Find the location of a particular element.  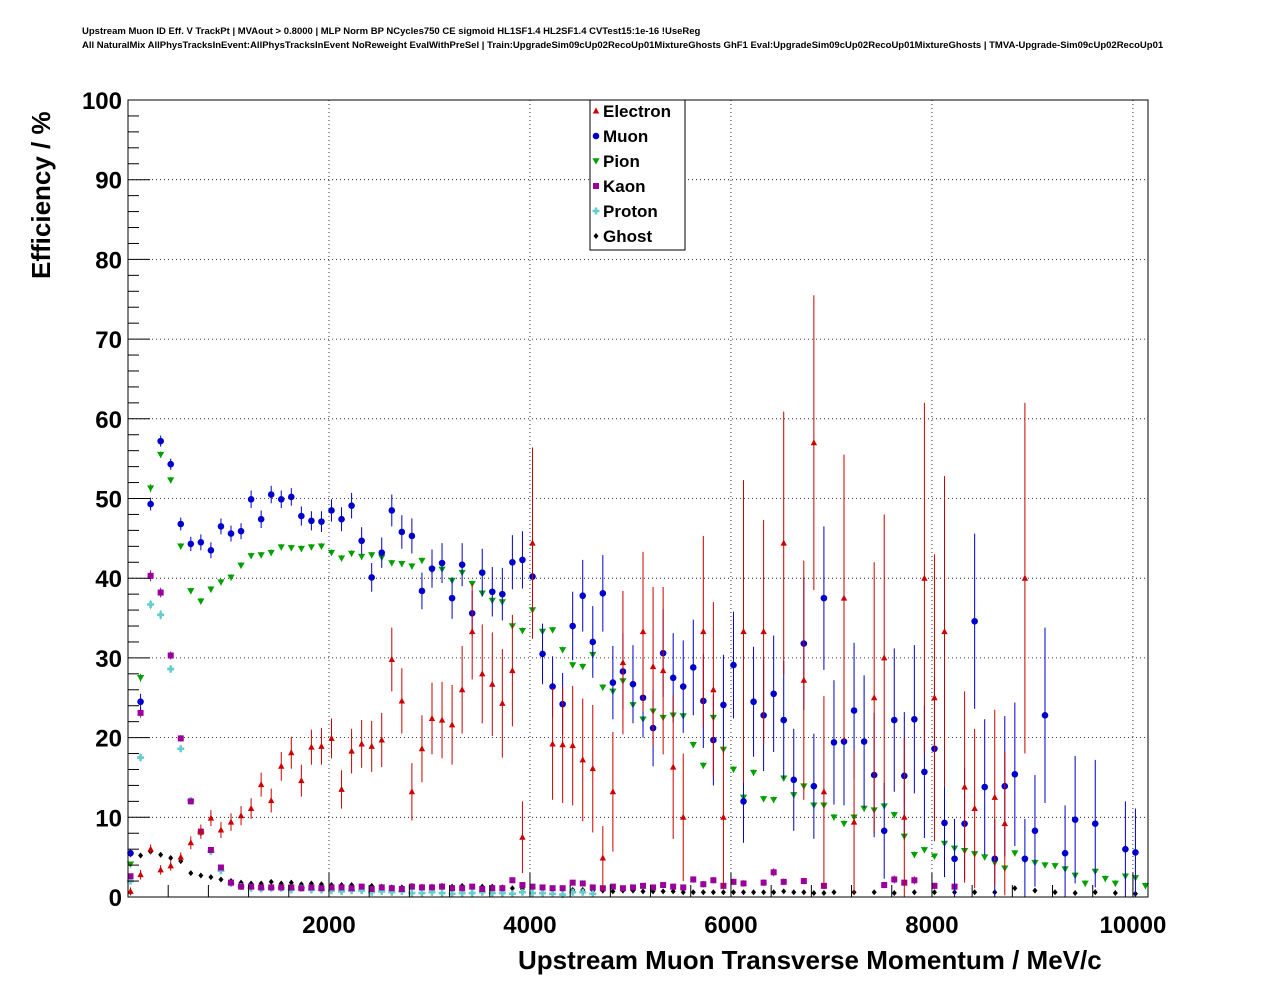

x-tick-label: 10000 is located at coordinates (1133, 925).